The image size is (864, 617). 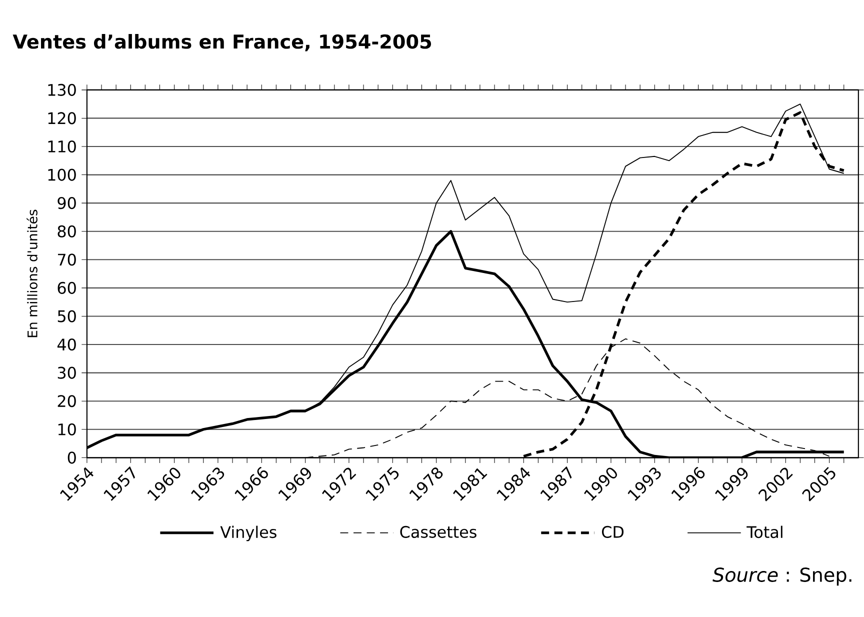 I want to click on y-tick-label: 80, so click(x=67, y=232).